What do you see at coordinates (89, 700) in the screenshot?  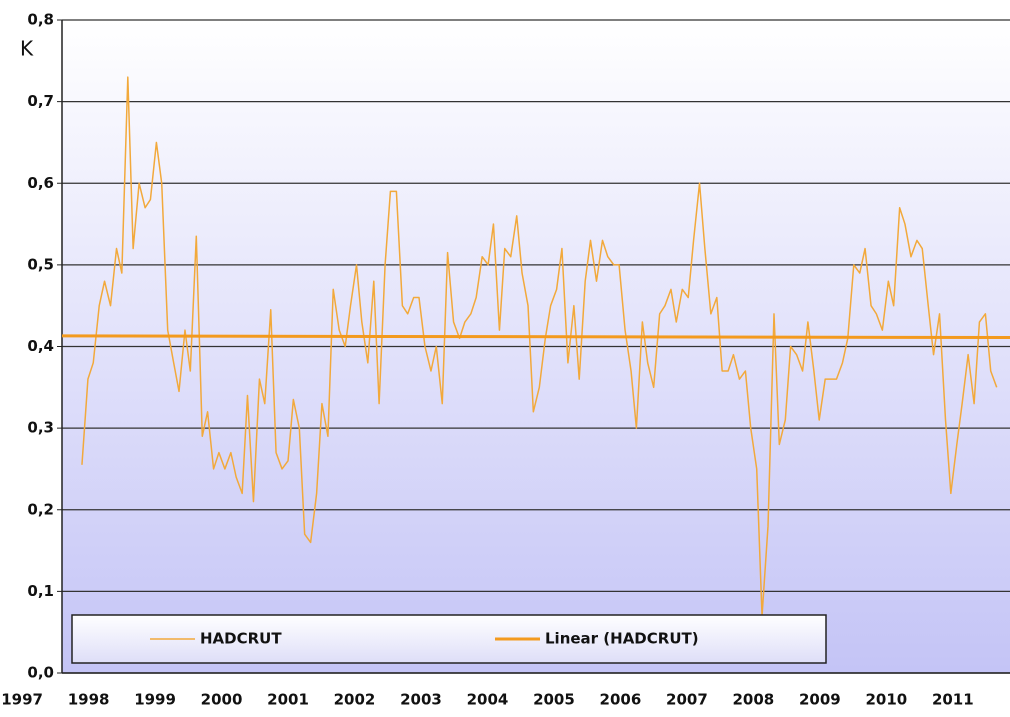 I see `x-tick-label: 1998` at bounding box center [89, 700].